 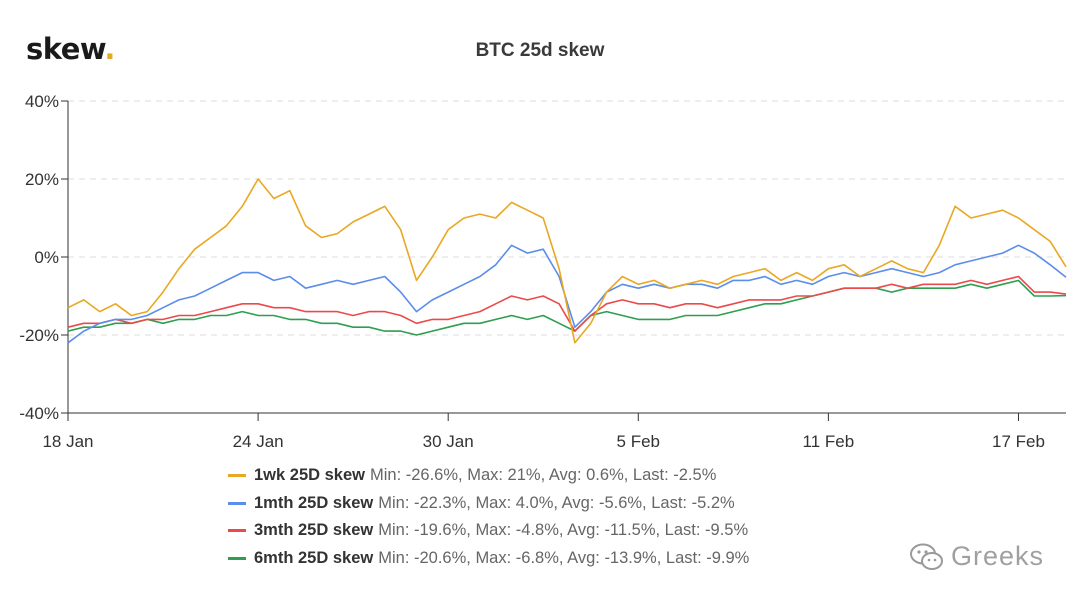 I want to click on legend-series-name: 1mth 25D skew, so click(x=314, y=502).